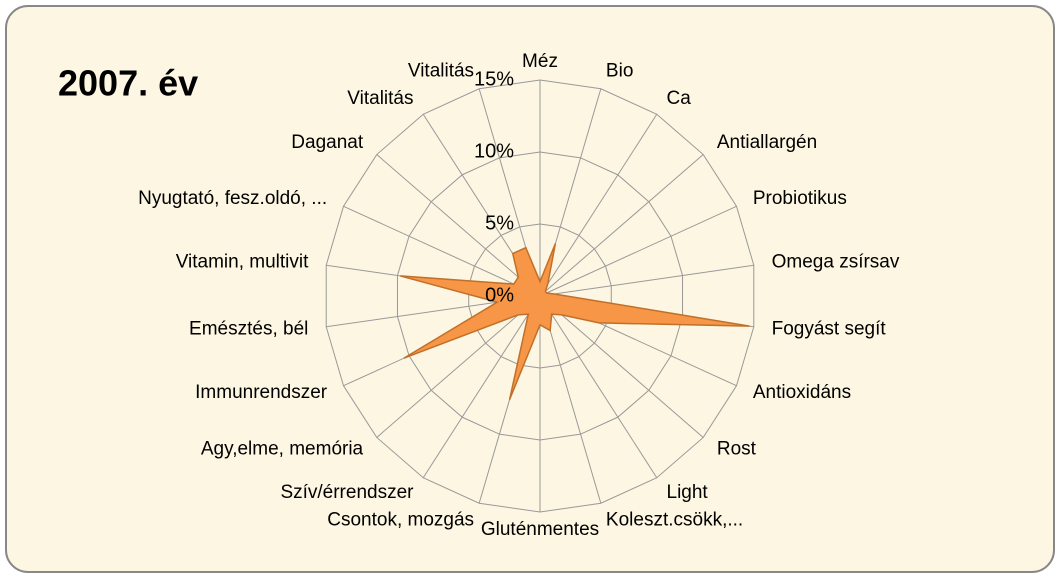 The width and height of the screenshot is (1060, 579). I want to click on category-label: Gluténmentes, so click(540, 529).